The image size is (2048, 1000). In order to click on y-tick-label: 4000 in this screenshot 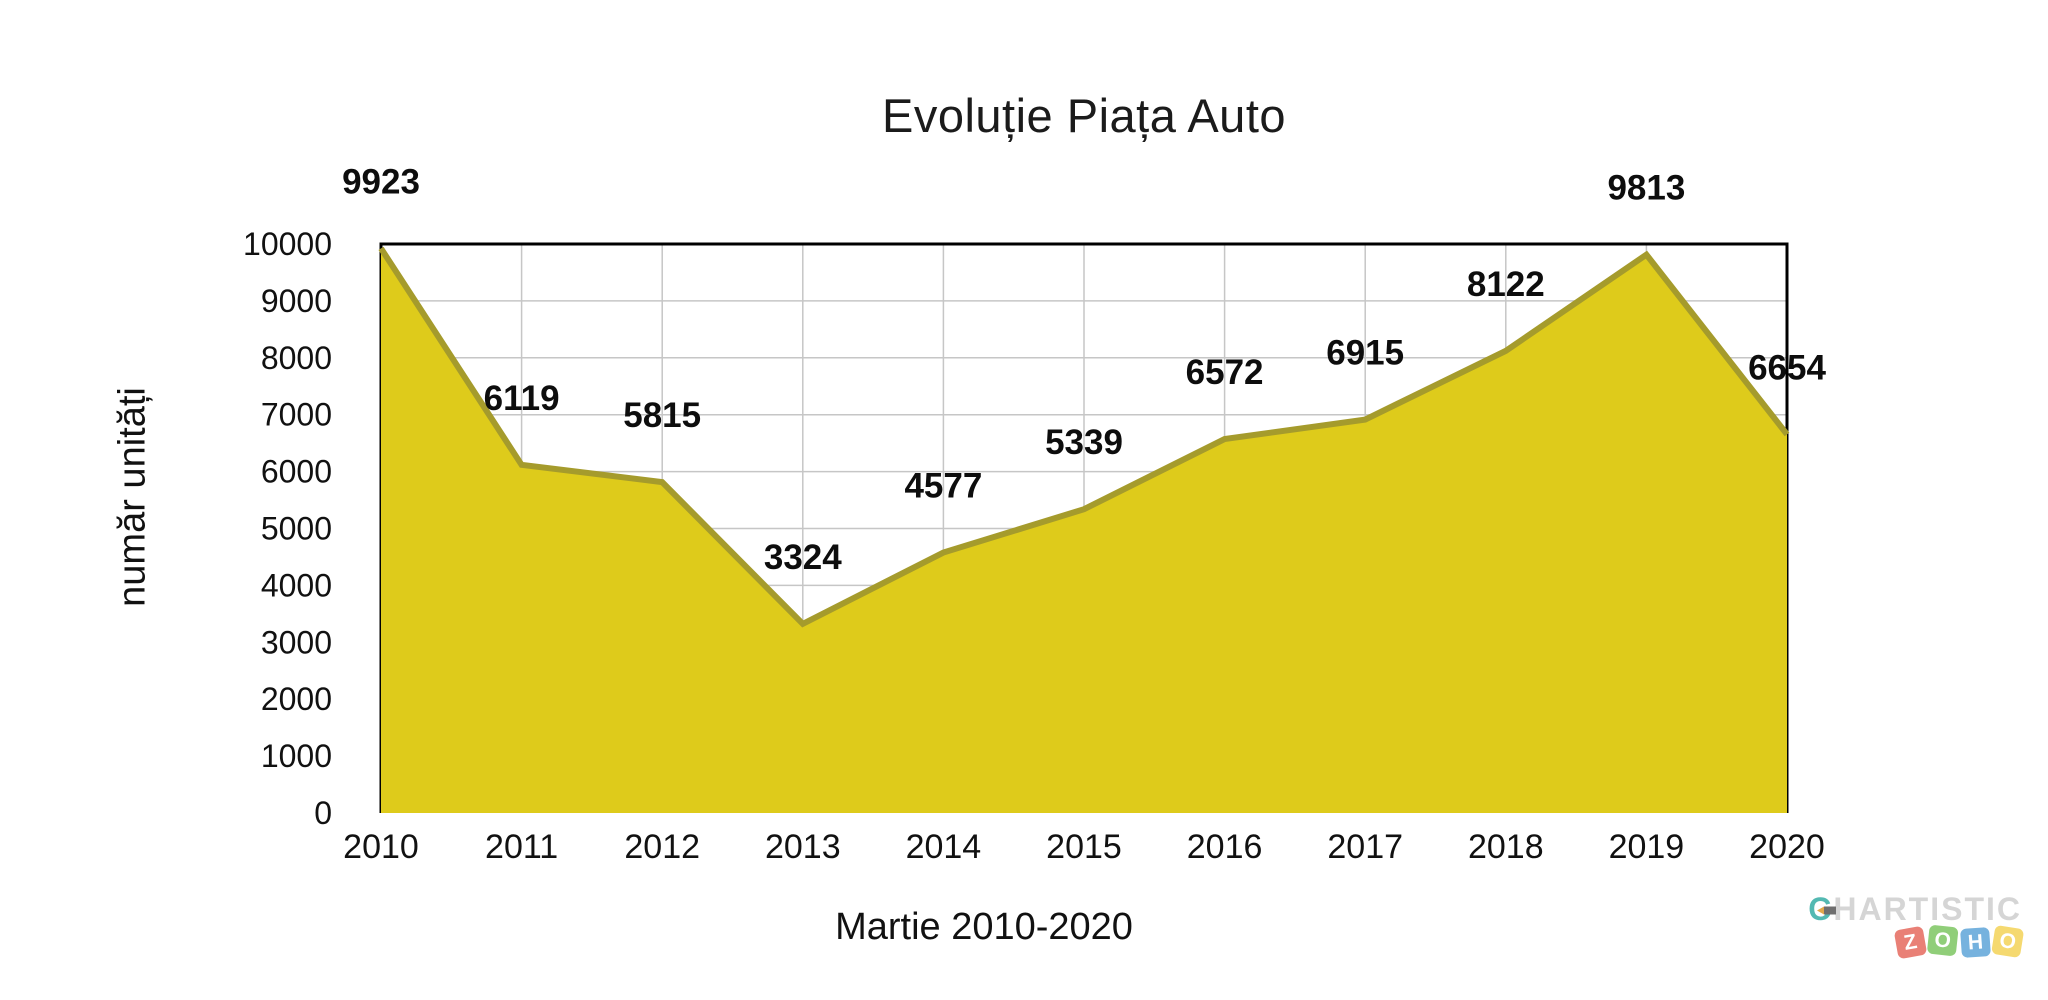, I will do `click(296, 585)`.